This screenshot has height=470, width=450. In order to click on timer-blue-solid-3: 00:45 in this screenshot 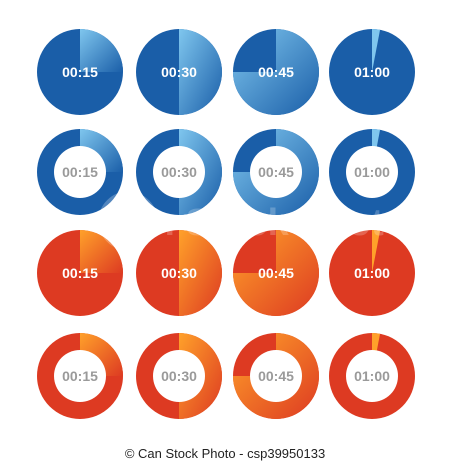, I will do `click(276, 72)`.